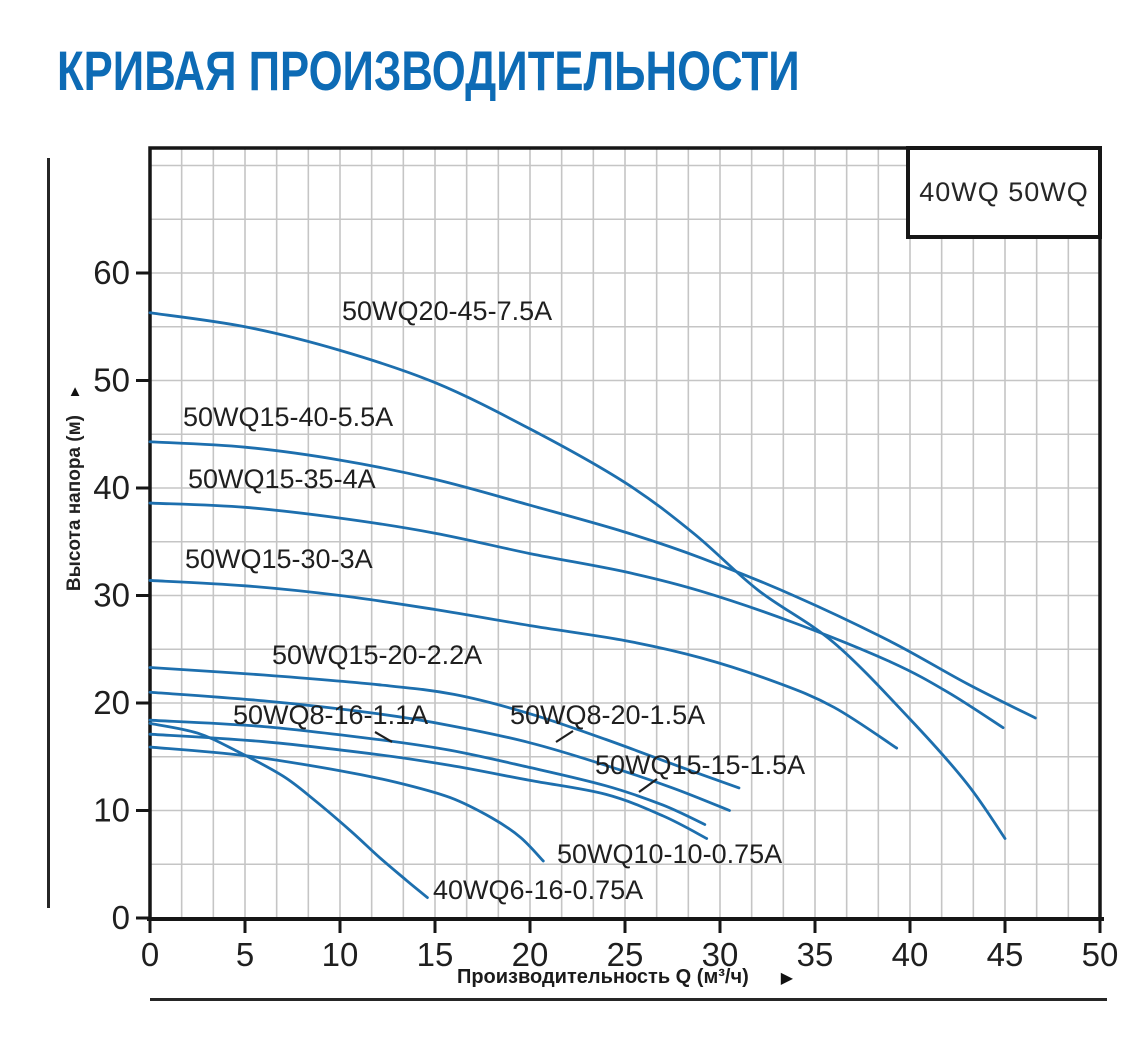 Image resolution: width=1136 pixels, height=1044 pixels. I want to click on y-tick-label: 30, so click(111, 595).